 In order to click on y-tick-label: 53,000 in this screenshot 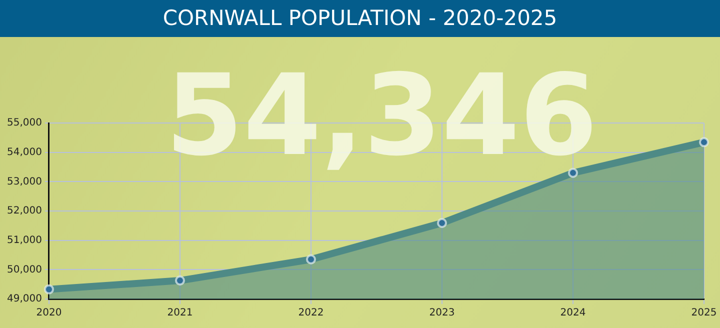, I will do `click(24, 182)`.